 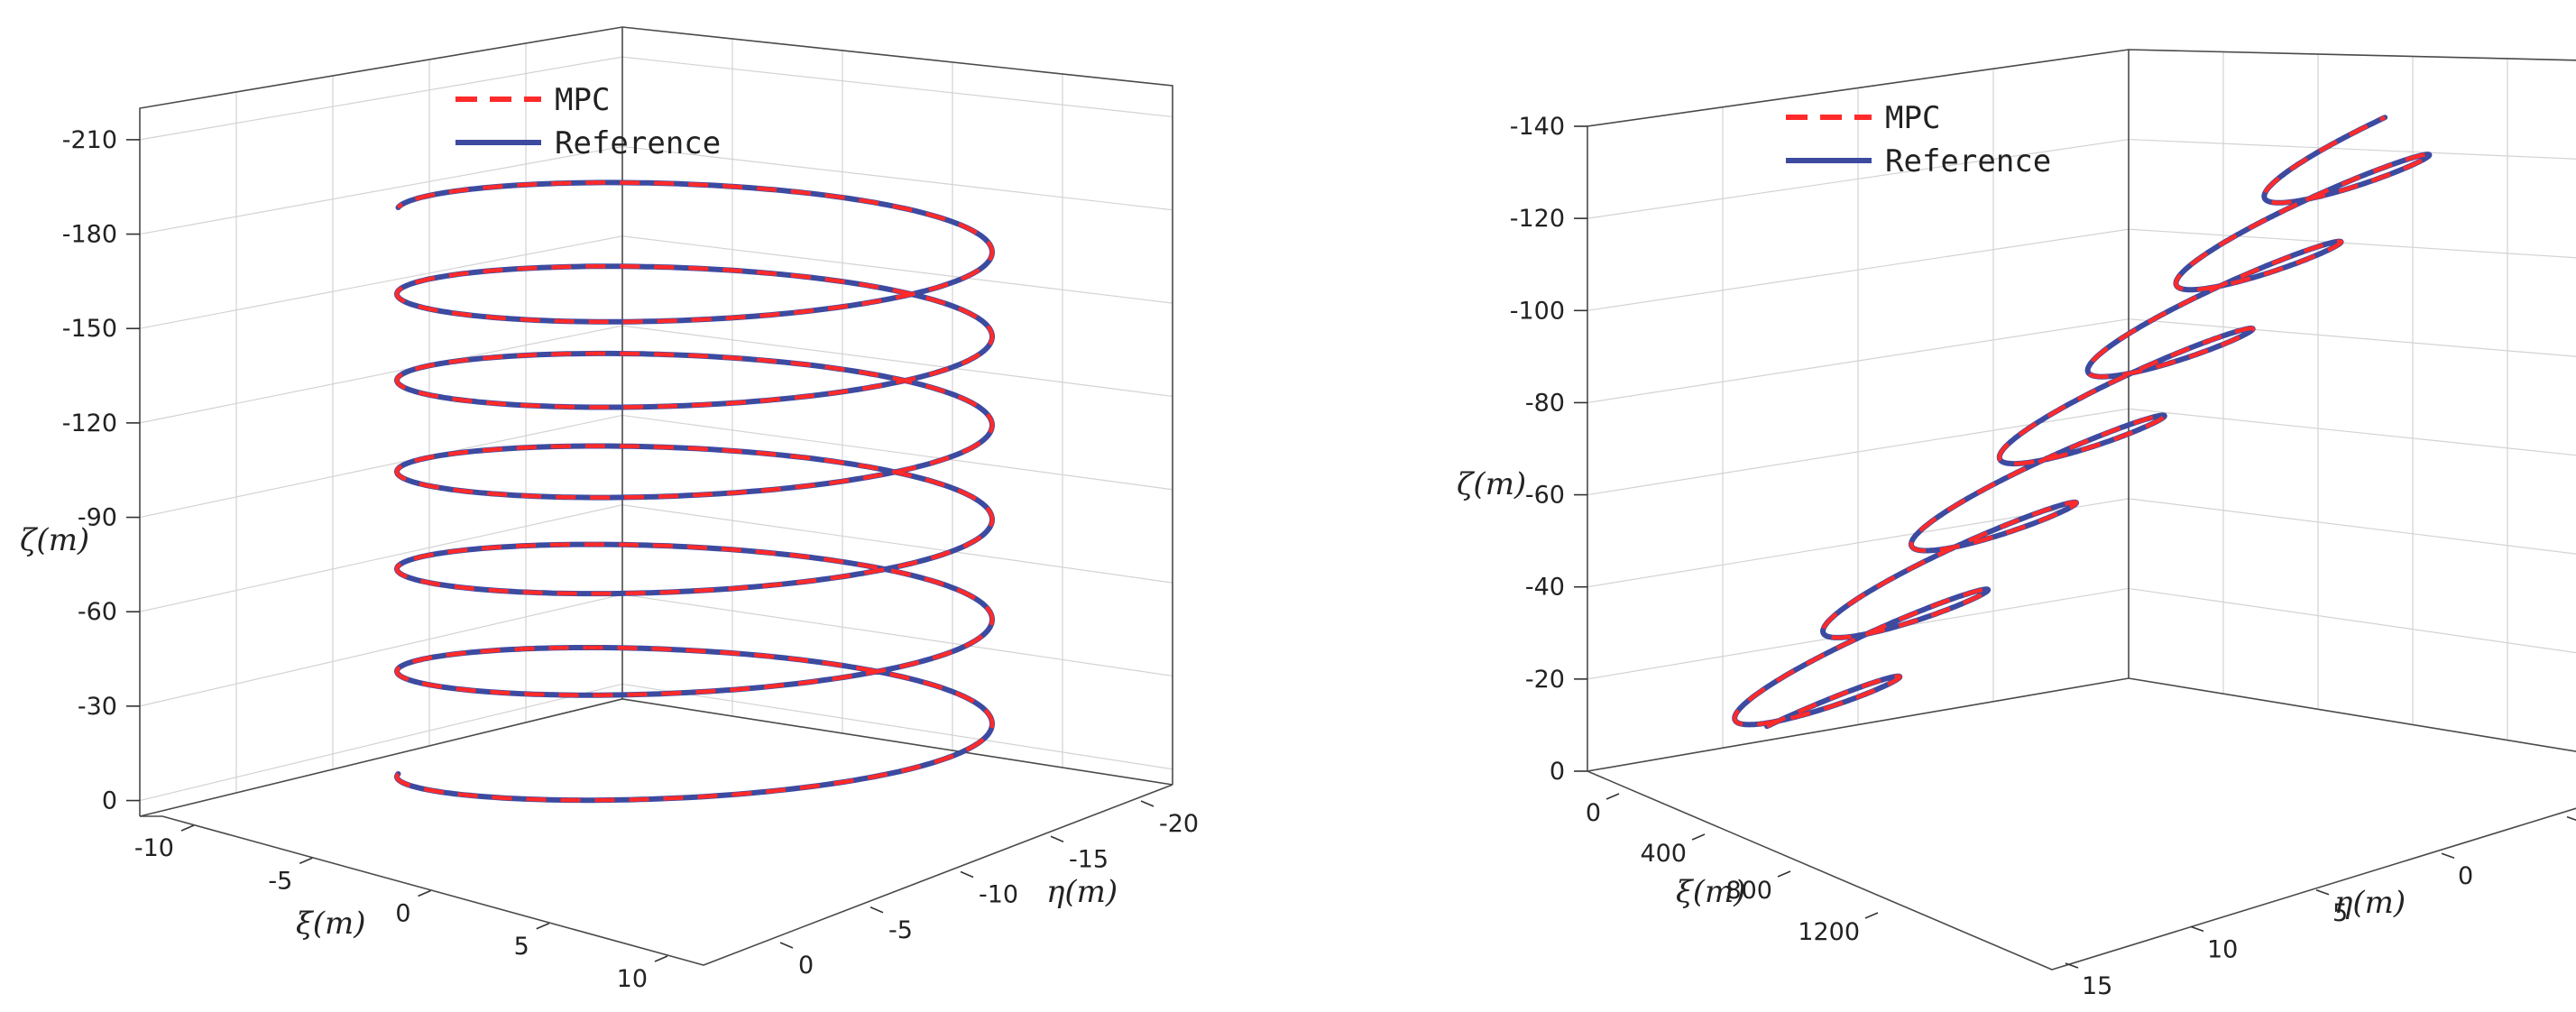 I want to click on left-xi-axis-label: ξ(m), so click(x=331, y=924).